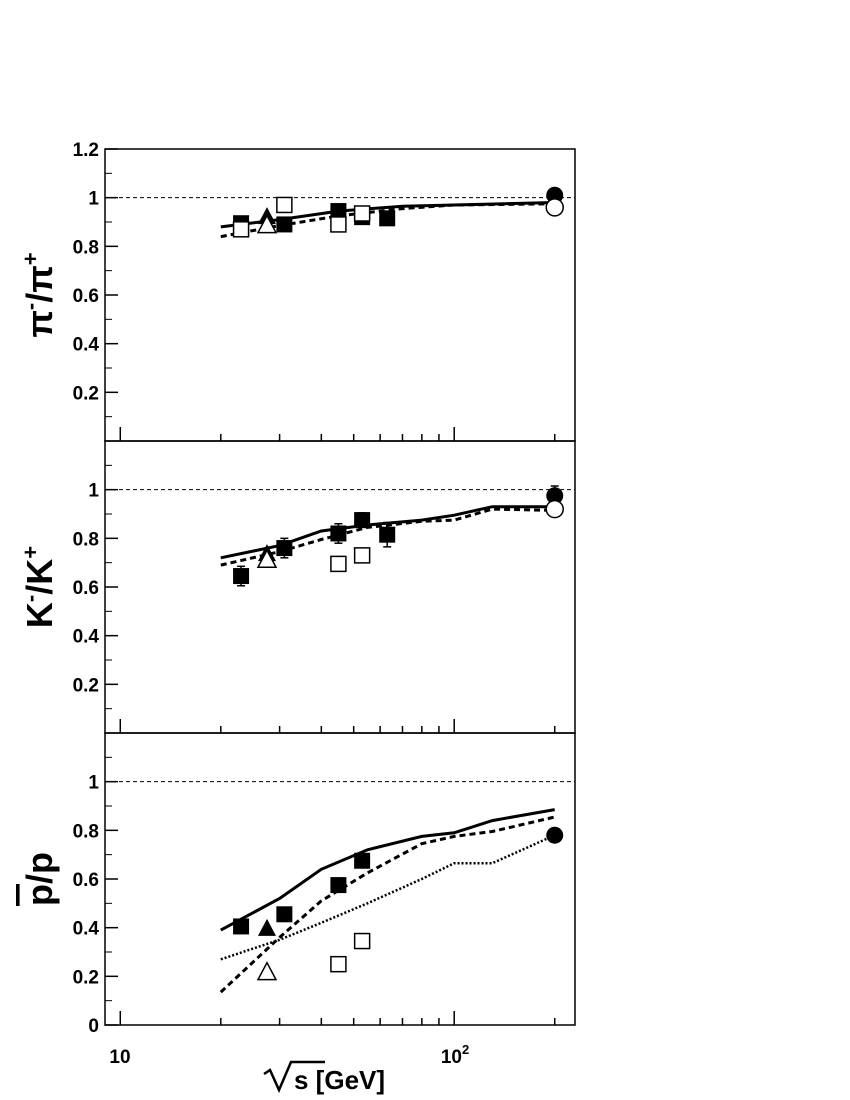 This screenshot has height=1100, width=850. Describe the element at coordinates (93, 1026) in the screenshot. I see `y-tick-label: 0` at that location.